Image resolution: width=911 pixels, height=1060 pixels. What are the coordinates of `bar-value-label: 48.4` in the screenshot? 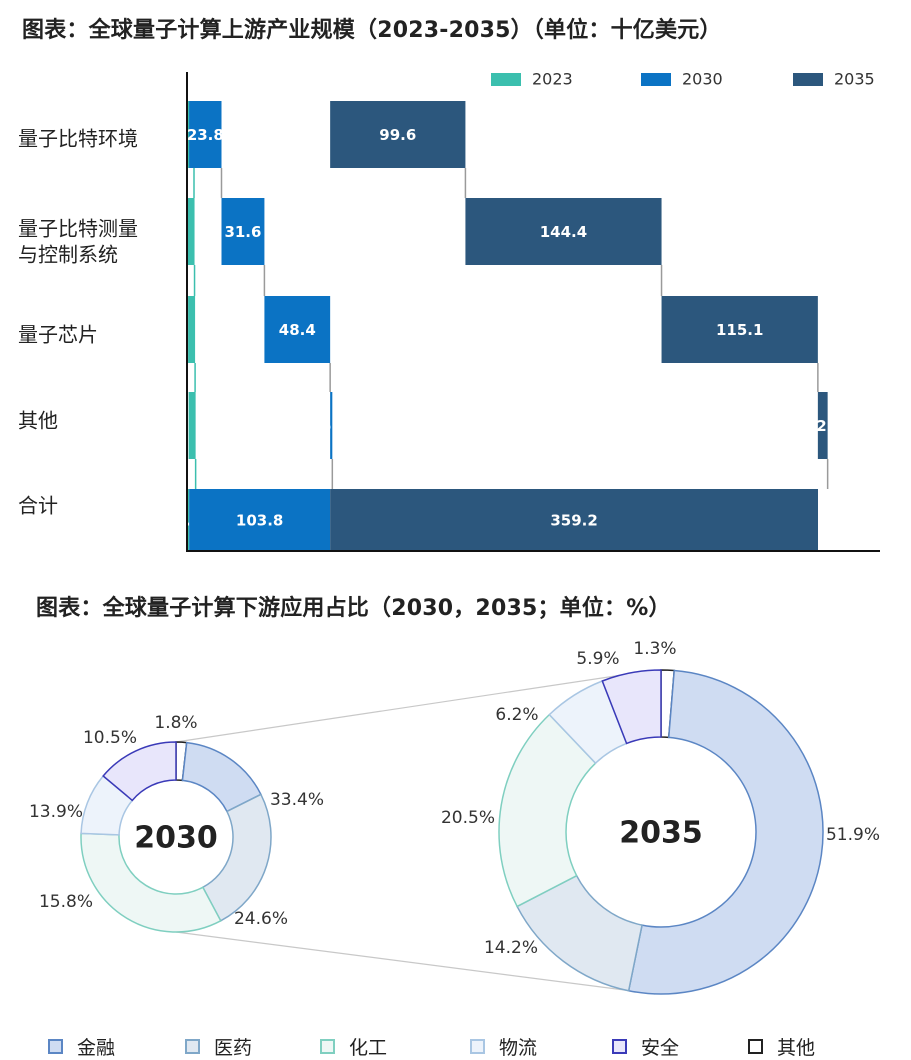 It's located at (297, 330).